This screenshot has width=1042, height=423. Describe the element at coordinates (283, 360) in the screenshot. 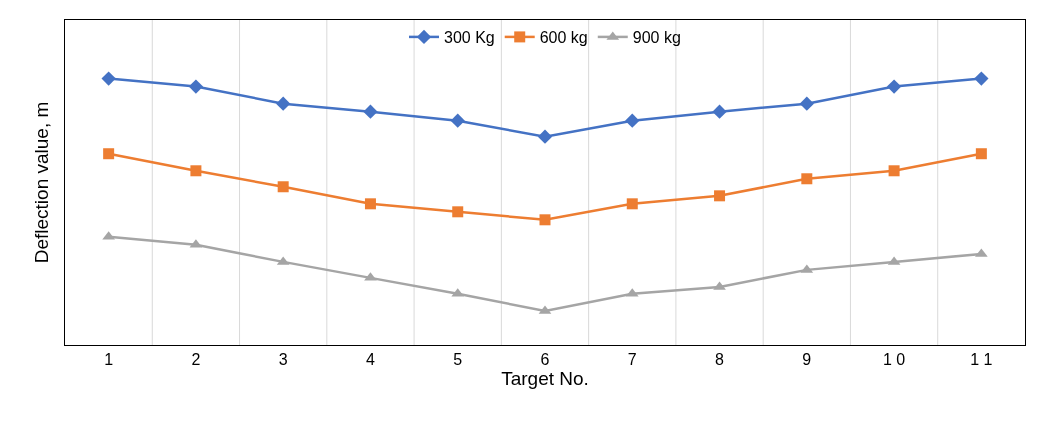

I see `x-tick-label: 3` at that location.